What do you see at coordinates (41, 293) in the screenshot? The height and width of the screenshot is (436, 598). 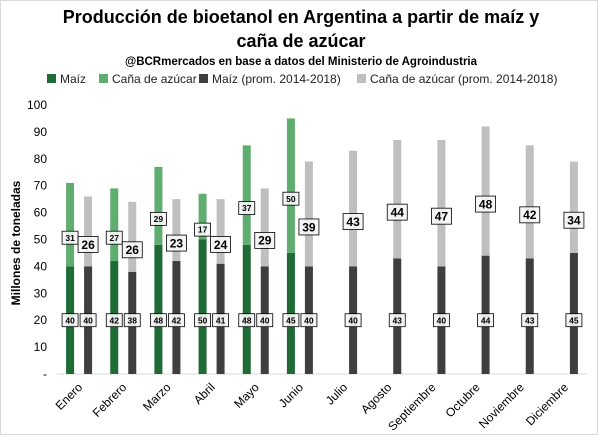 I see `y-tick-label: 30` at bounding box center [41, 293].